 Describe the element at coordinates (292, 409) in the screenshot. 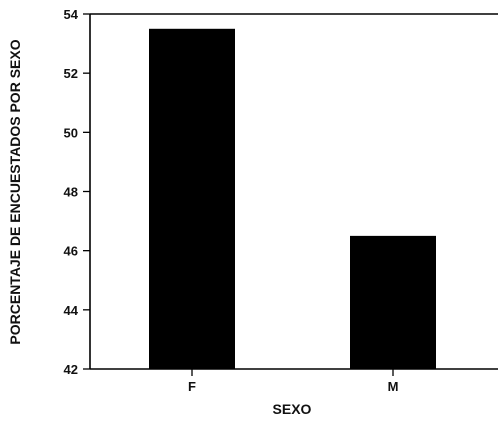

I see `x-axis-label: SEXO` at that location.